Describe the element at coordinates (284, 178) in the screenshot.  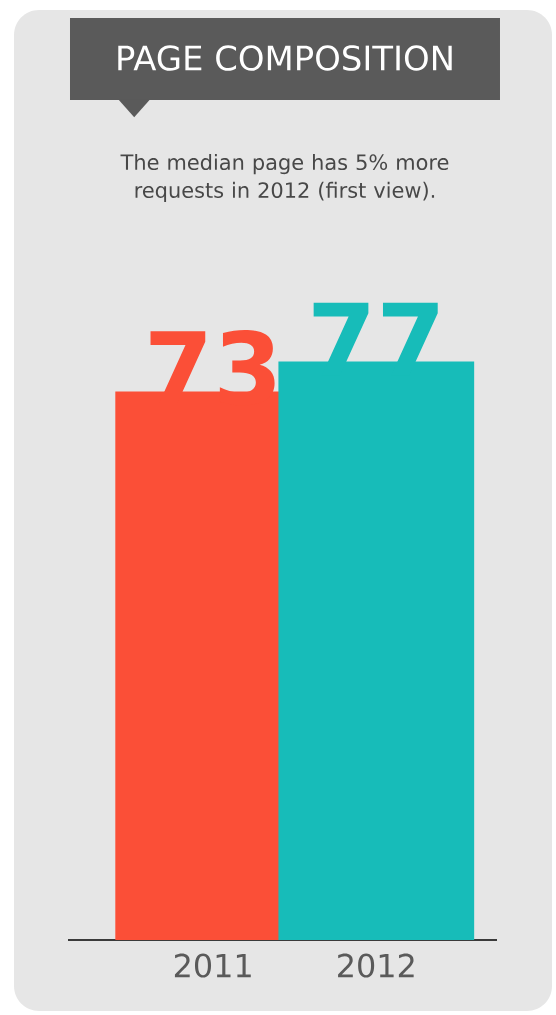
I see `chart-subtitle: The median page has 5% more requests in 2012 (first view).` at that location.